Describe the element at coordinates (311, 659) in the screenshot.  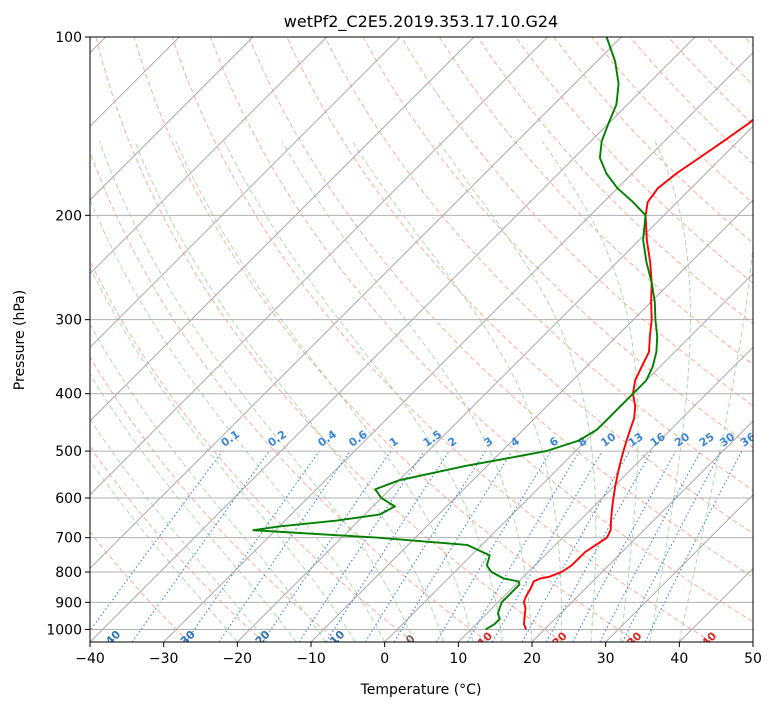
I see `x-tick-label: −10` at that location.